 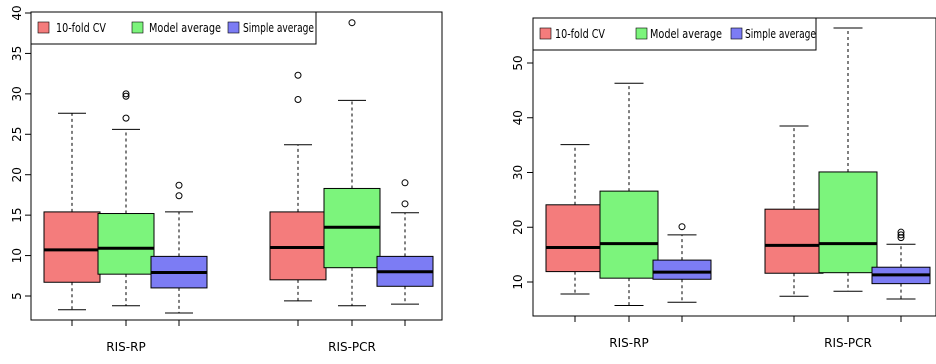 I want to click on y-tick-label: 25, so click(x=17, y=134).